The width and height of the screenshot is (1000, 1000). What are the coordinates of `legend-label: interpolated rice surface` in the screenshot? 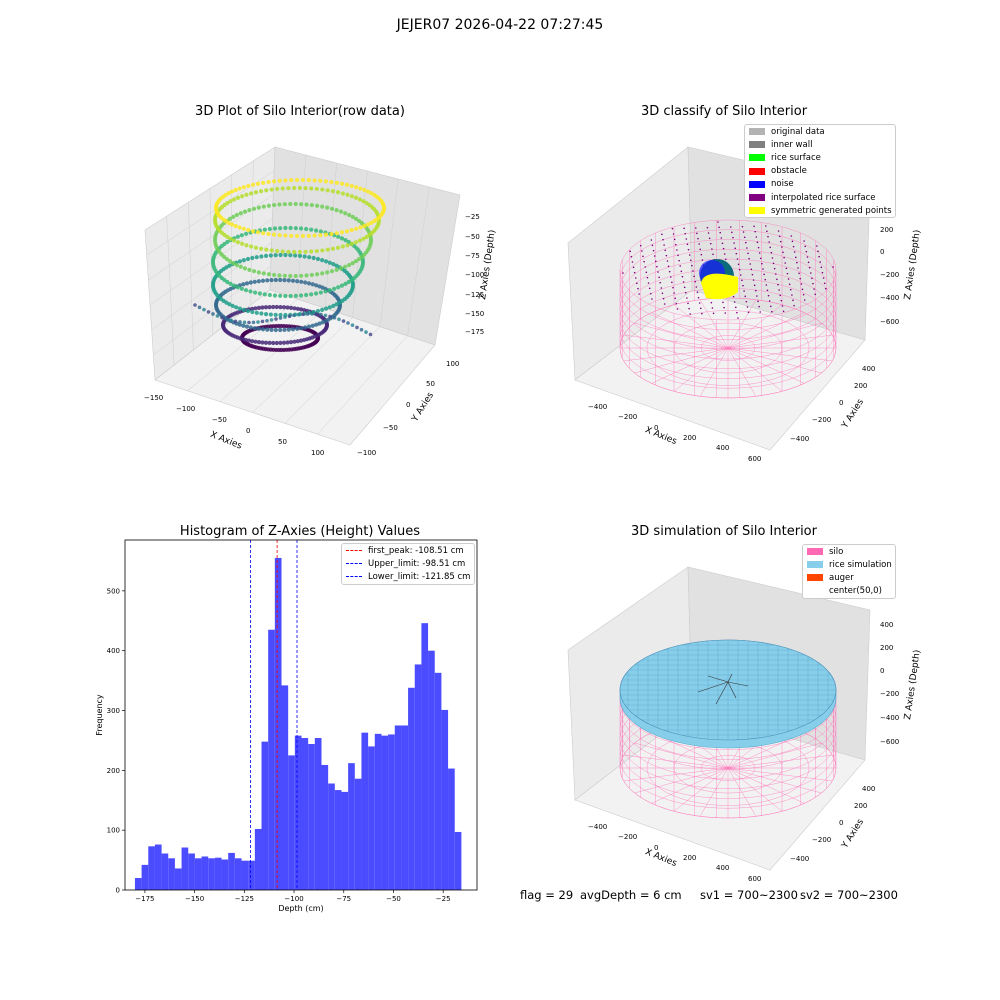 It's located at (823, 197).